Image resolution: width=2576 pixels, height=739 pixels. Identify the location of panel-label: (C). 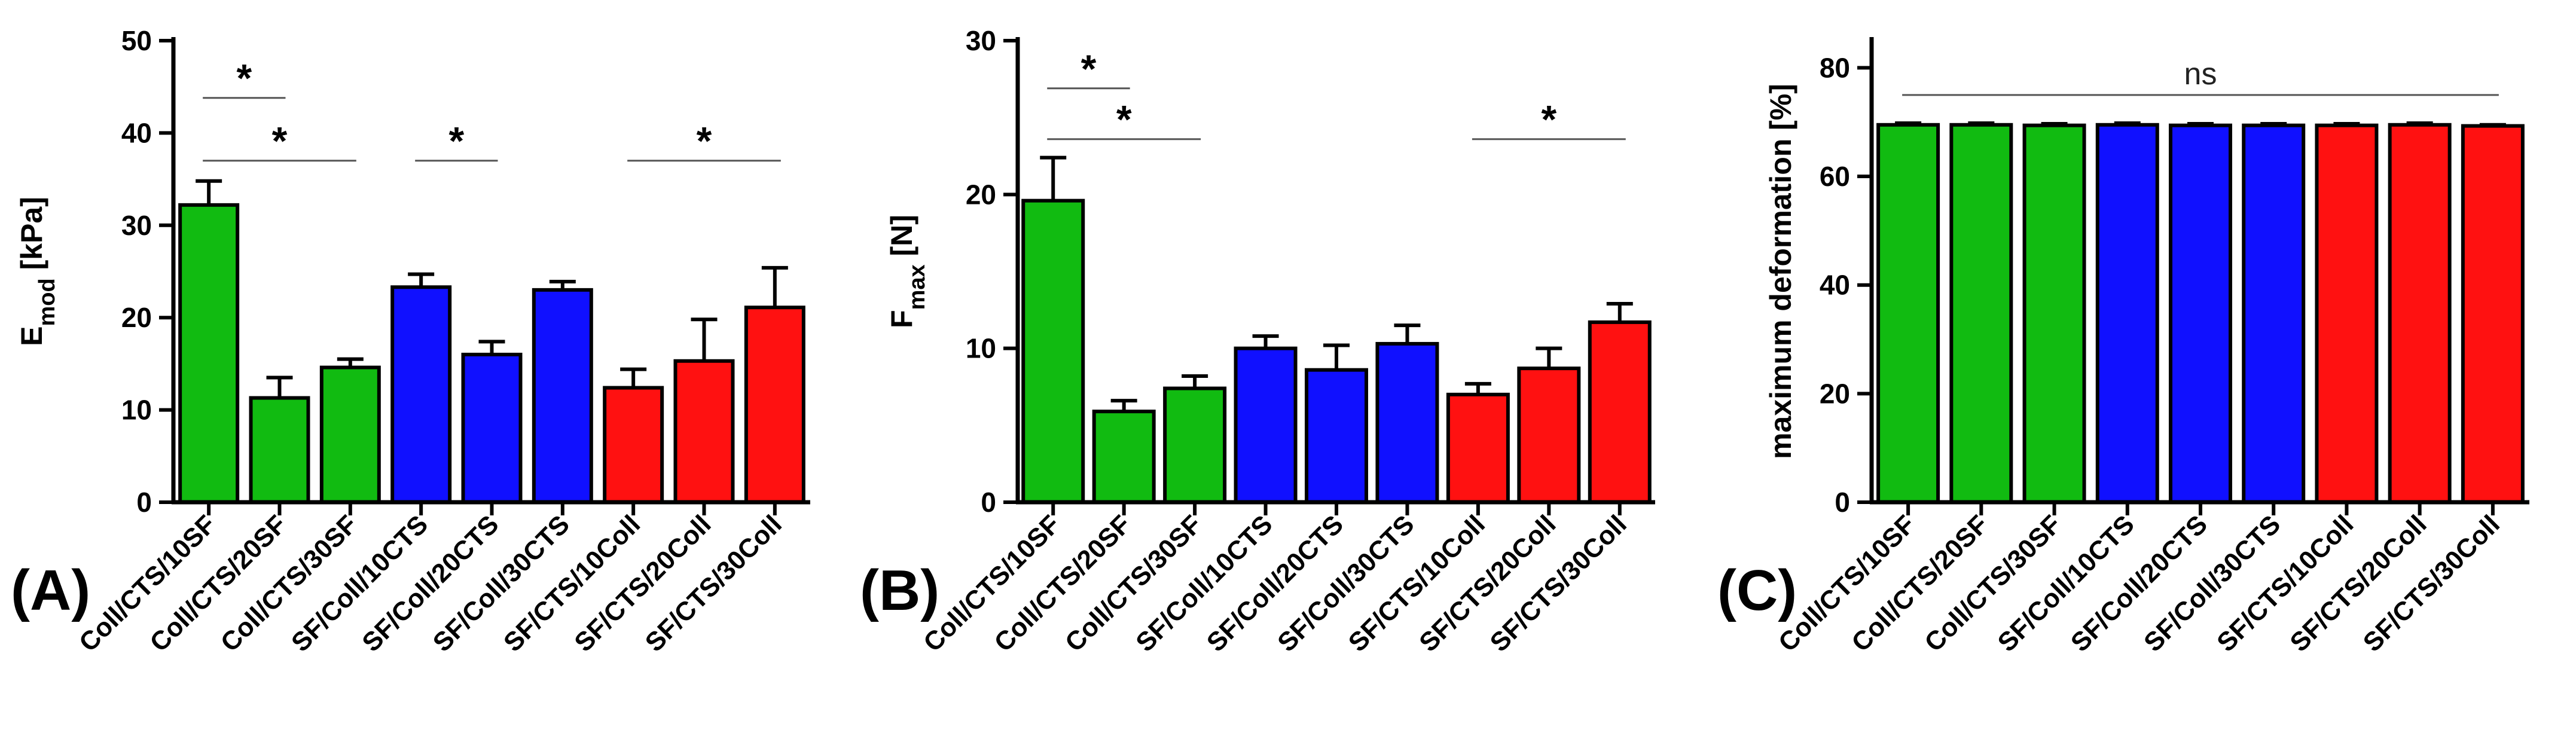
(1757, 590).